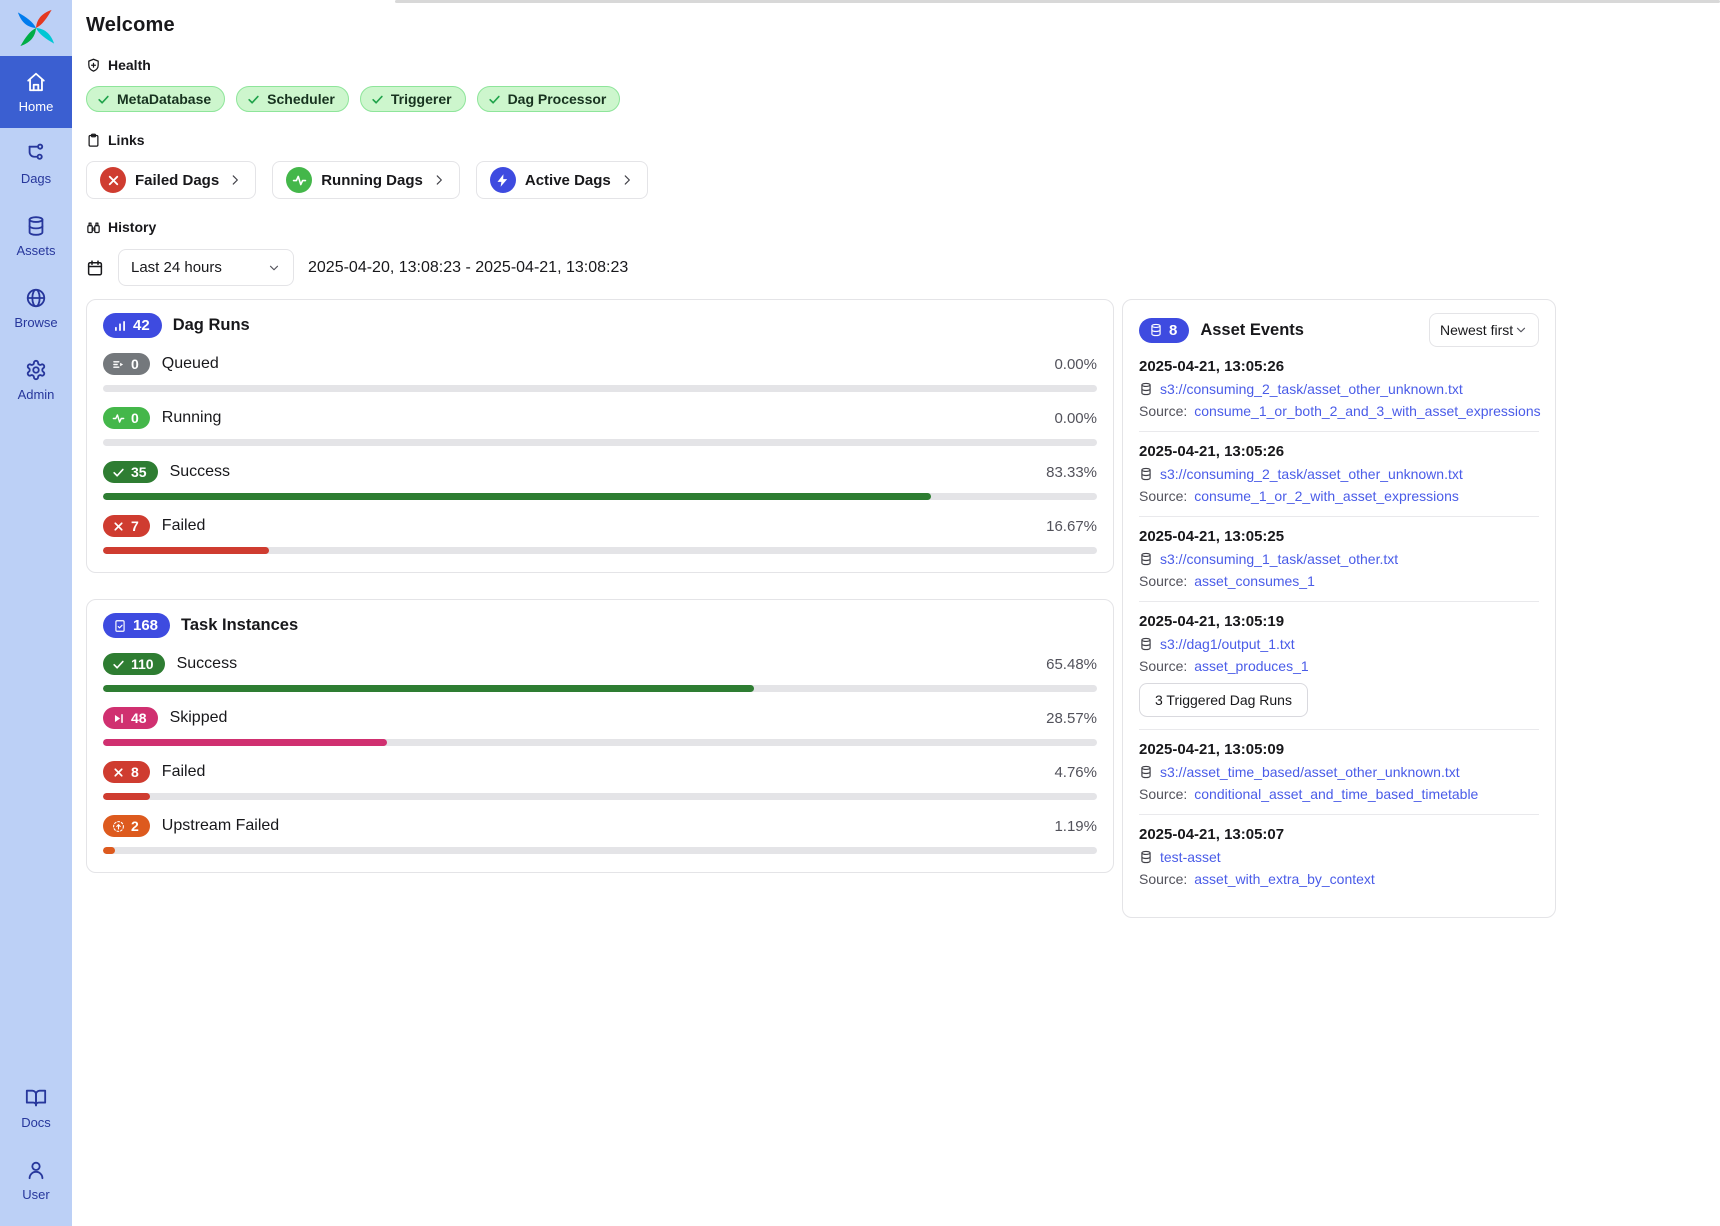 Image resolution: width=1720 pixels, height=1226 pixels. Describe the element at coordinates (176, 267) in the screenshot. I see `history-range-value: Last 24 hours` at that location.